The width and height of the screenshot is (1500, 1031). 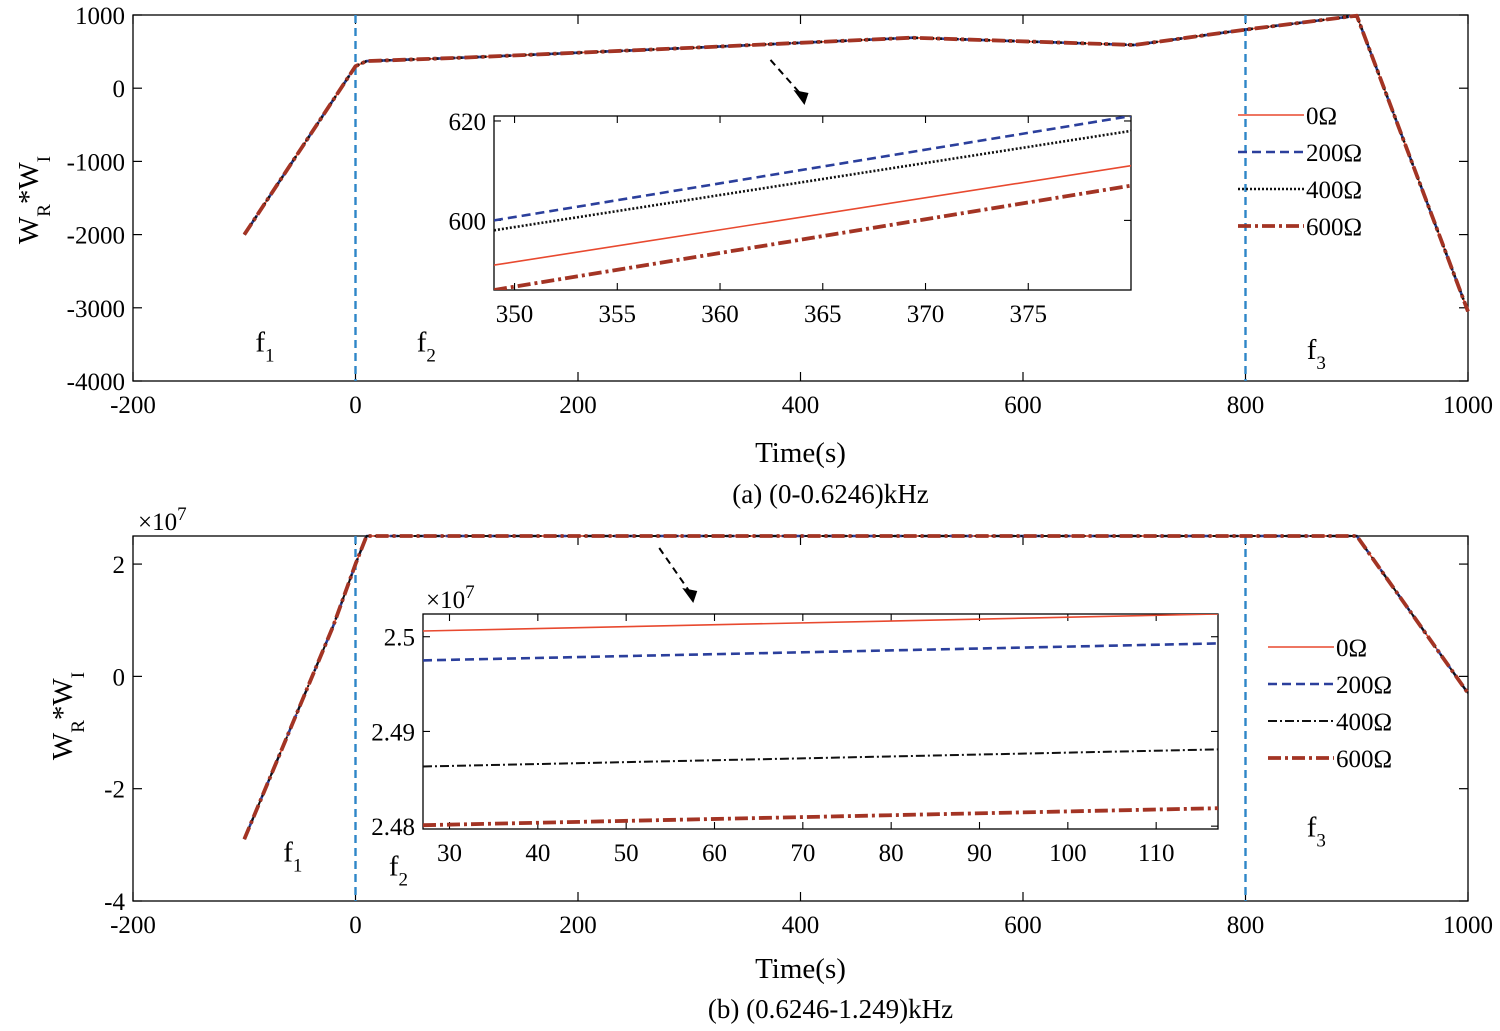 I want to click on inset-x-tick-label: 365, so click(x=823, y=314).